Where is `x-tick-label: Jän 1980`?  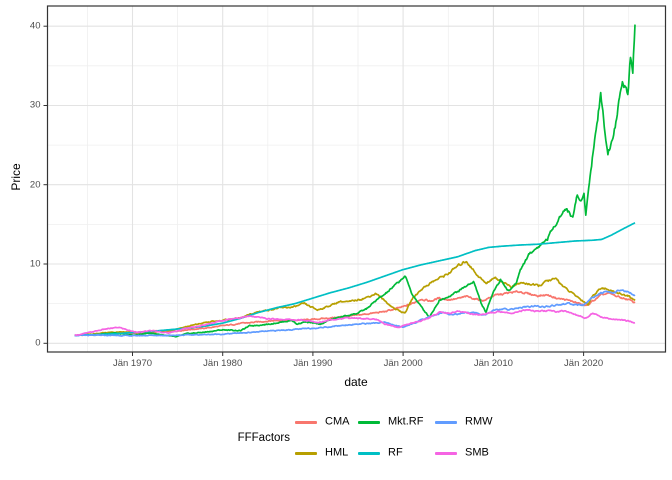 x-tick-label: Jän 1980 is located at coordinates (223, 363).